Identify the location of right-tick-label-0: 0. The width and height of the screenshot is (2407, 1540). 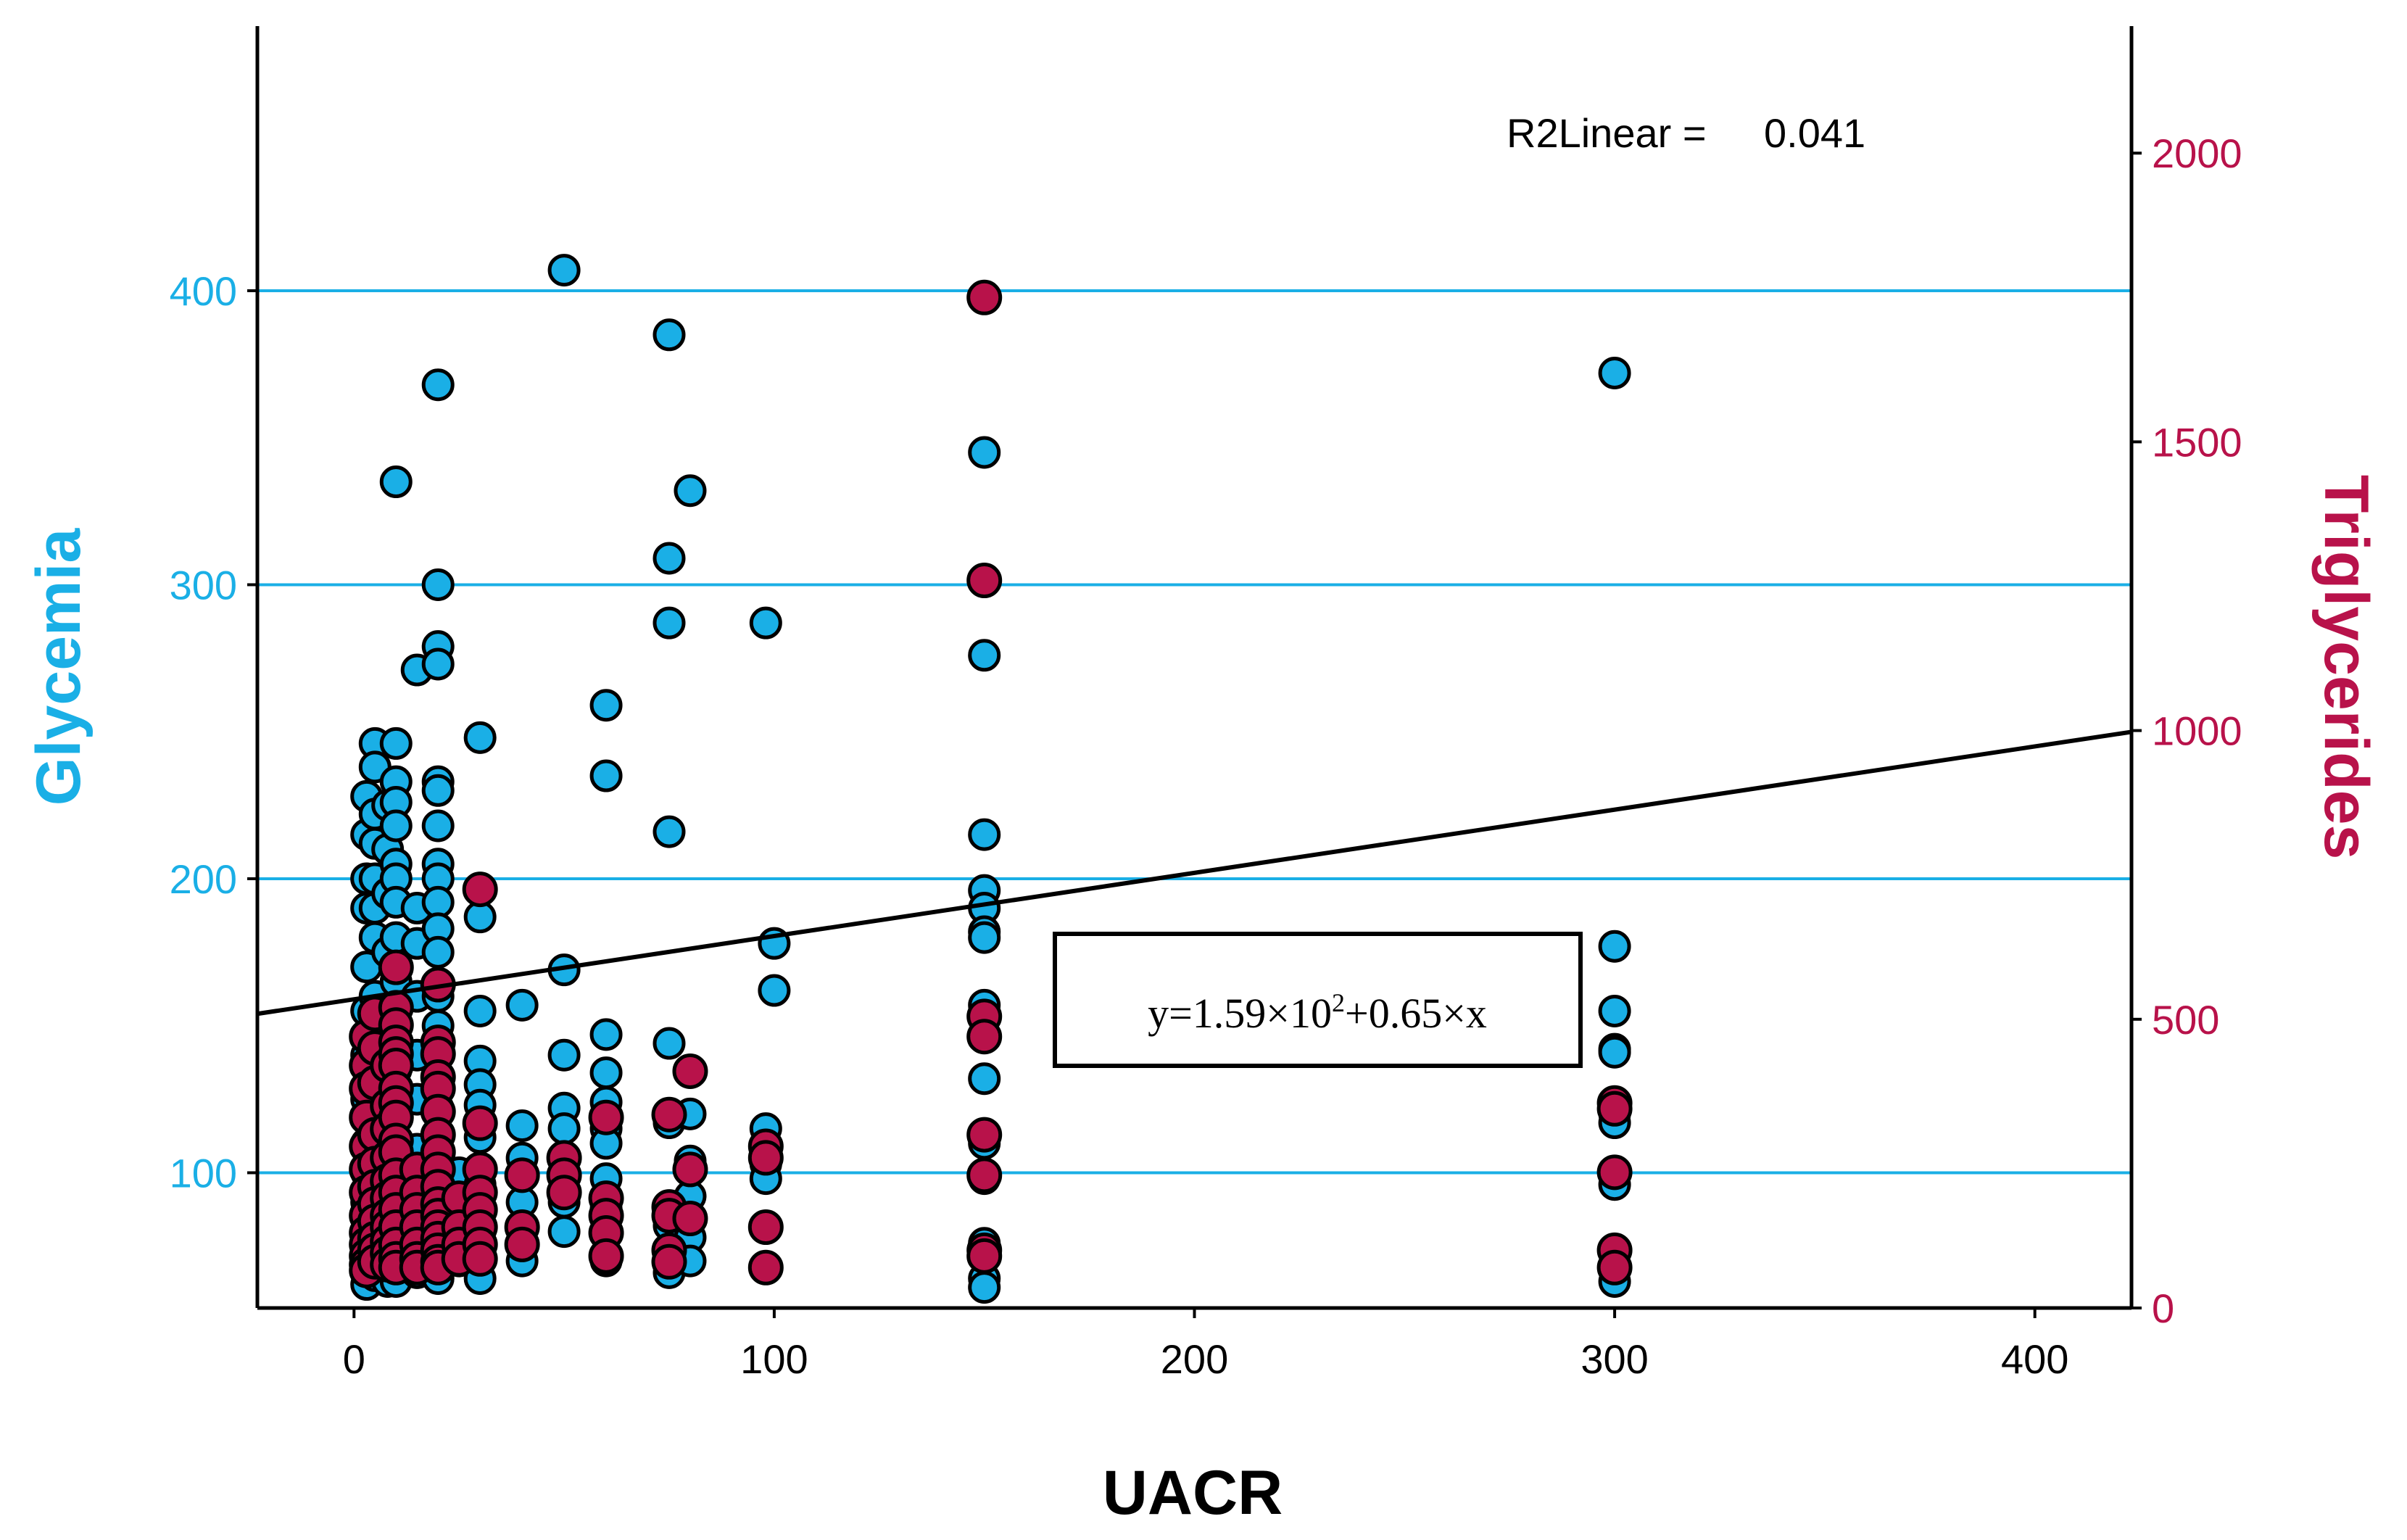
(2163, 1308).